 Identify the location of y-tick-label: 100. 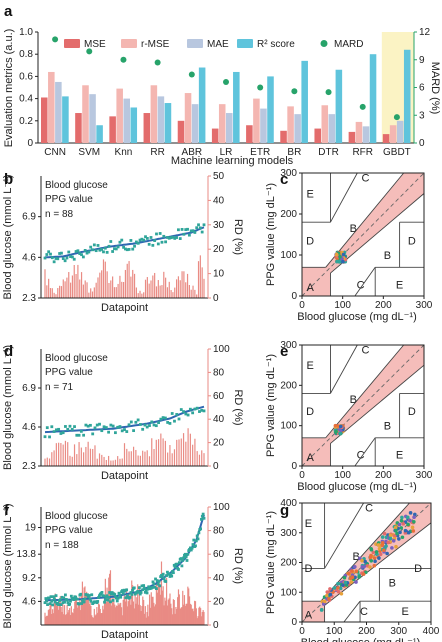
(288, 592).